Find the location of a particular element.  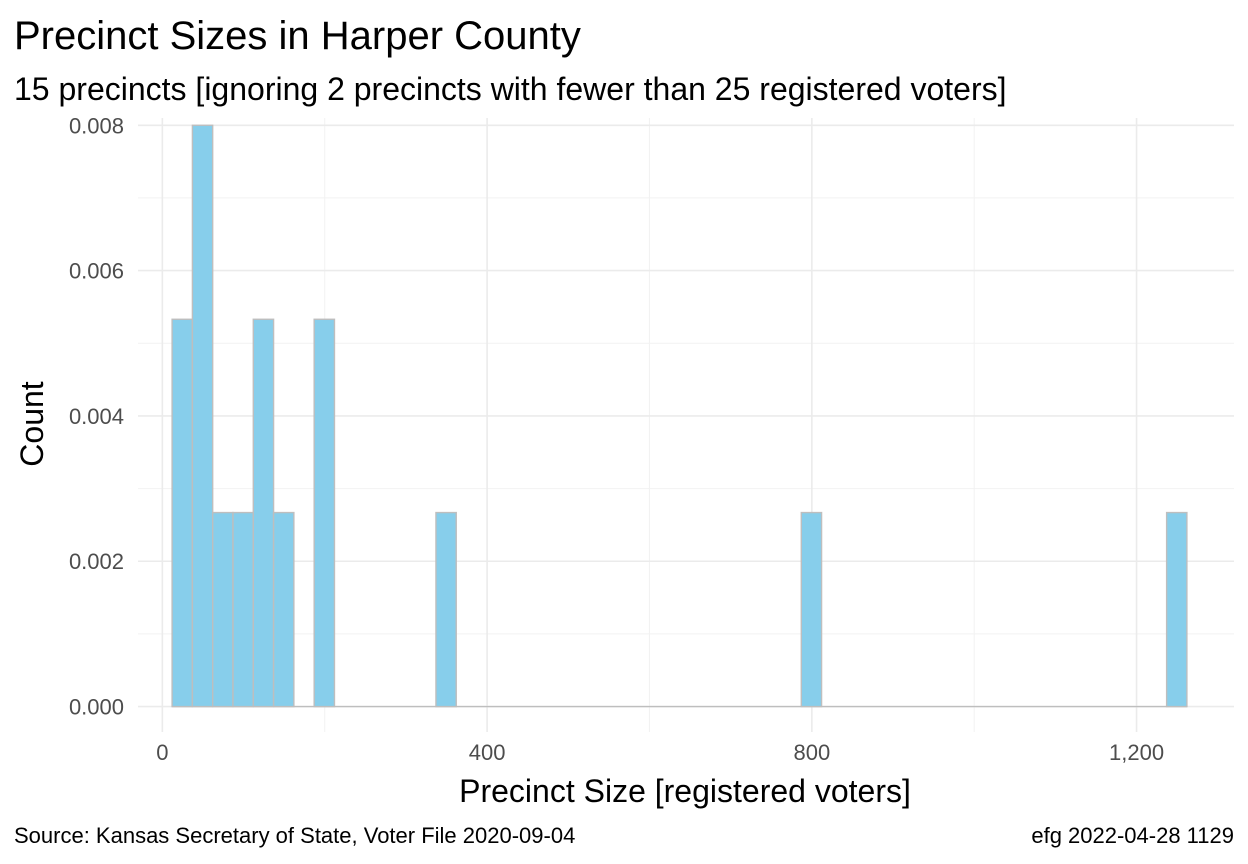

y-tick-label: 0.006 is located at coordinates (96, 271).